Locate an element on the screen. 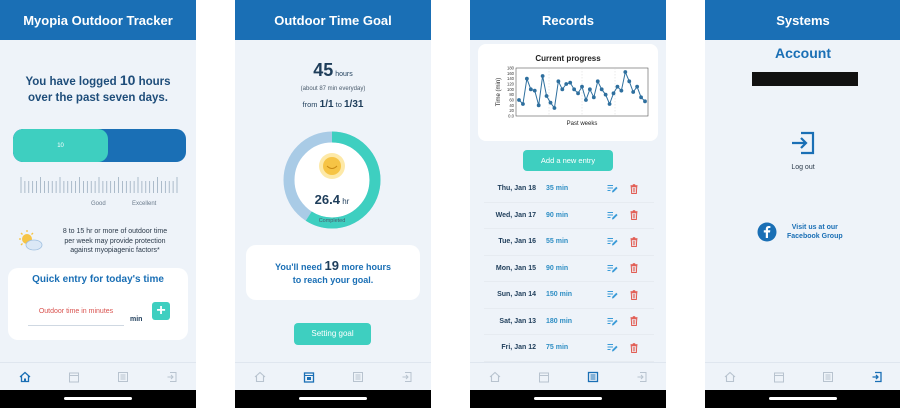 Image resolution: width=900 pixels, height=408 pixels. tip-line-3: against myopiagenic factors* is located at coordinates (115, 250).